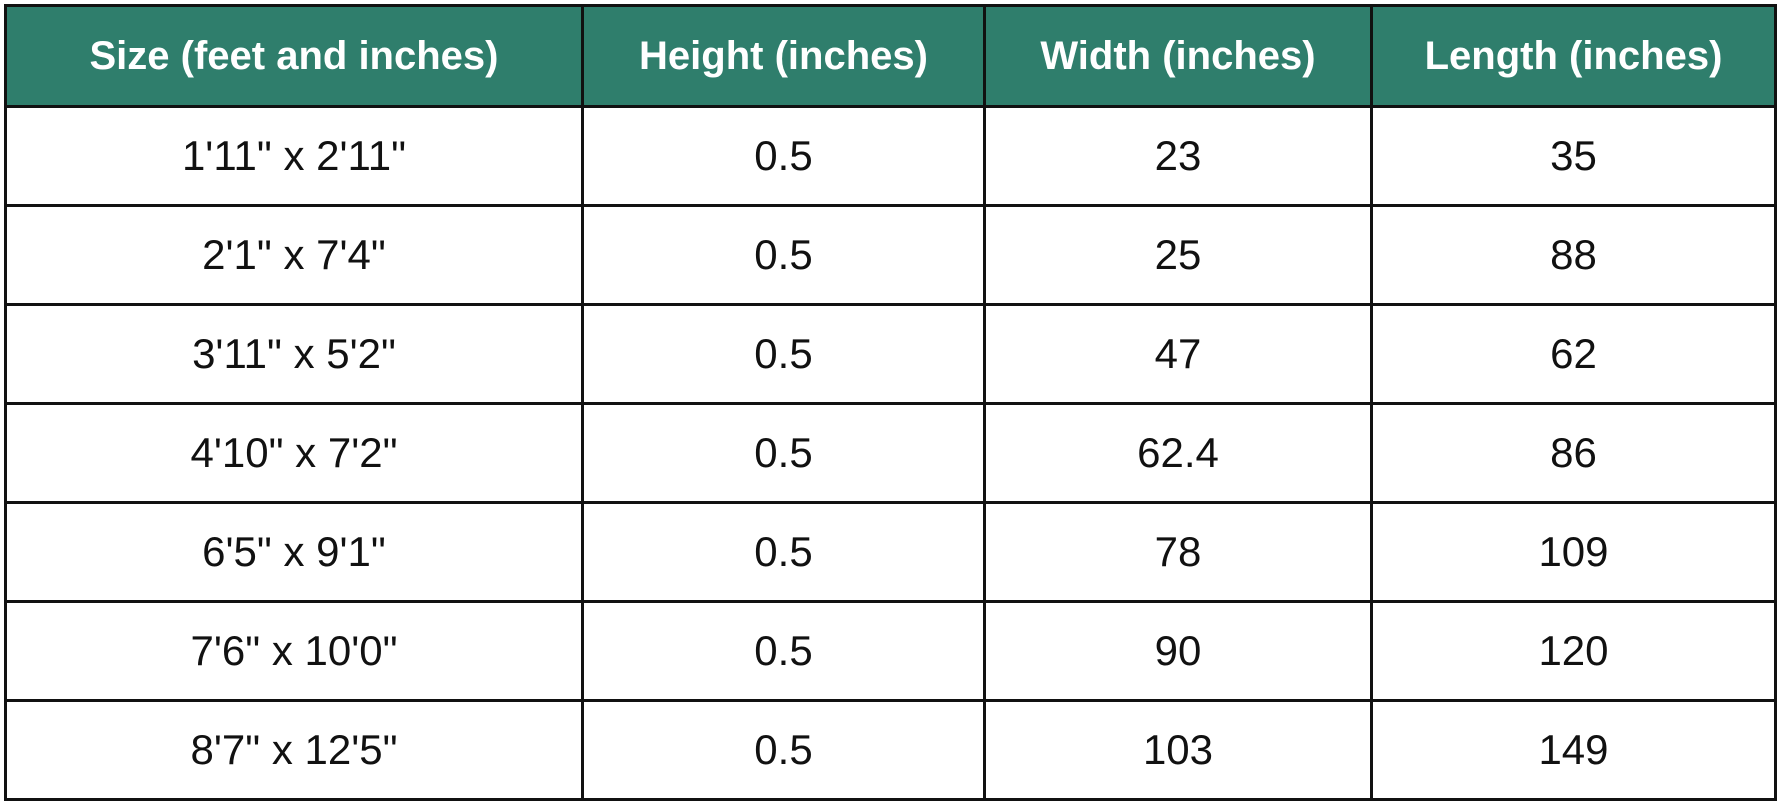  I want to click on table-row: 3'11" x 5'2" 0.5 47 62, so click(890, 354).